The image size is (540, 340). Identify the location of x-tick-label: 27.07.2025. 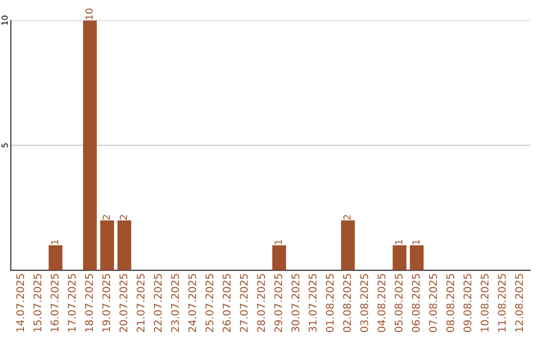
(244, 303).